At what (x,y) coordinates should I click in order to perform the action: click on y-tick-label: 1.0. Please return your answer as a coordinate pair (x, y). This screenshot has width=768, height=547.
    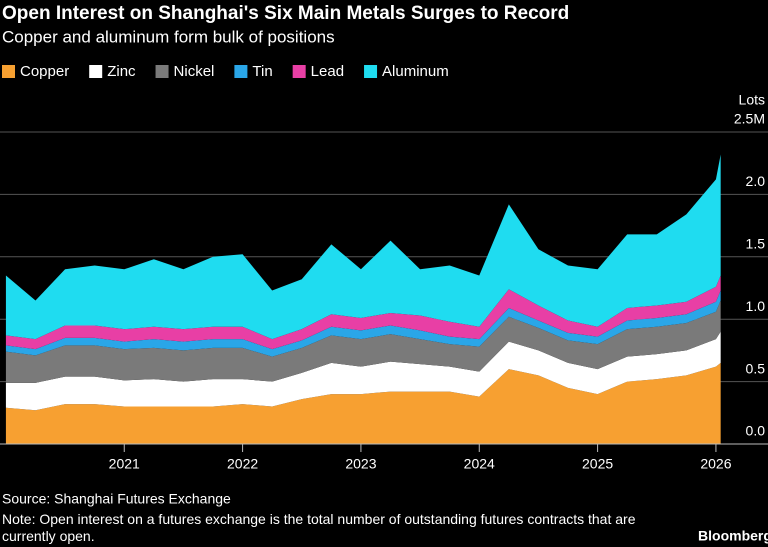
    Looking at the image, I should click on (756, 306).